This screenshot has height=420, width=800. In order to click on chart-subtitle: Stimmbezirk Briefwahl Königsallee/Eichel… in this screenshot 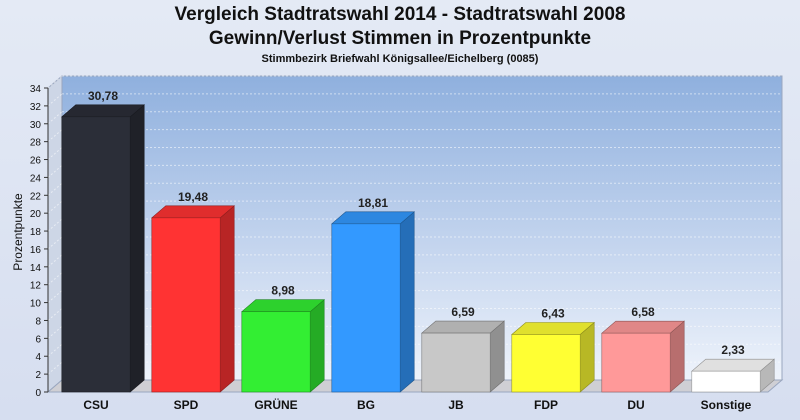, I will do `click(400, 59)`.